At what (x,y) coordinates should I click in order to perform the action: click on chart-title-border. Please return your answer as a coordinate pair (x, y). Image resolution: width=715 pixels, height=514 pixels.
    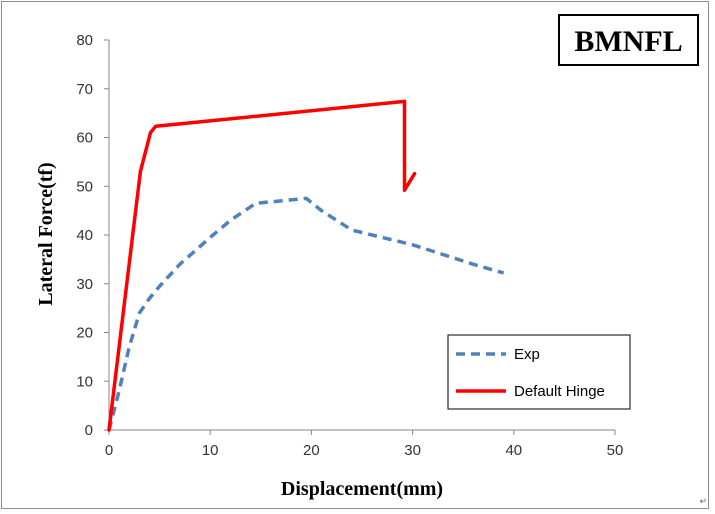
    Looking at the image, I should click on (628, 40).